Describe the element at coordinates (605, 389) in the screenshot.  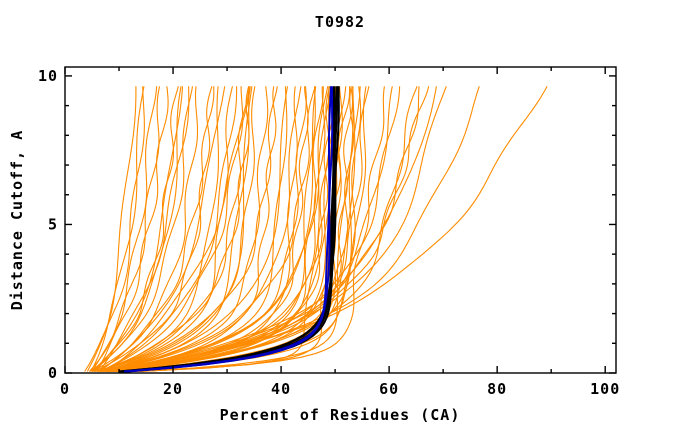
I see `x-tick-label: 100` at that location.